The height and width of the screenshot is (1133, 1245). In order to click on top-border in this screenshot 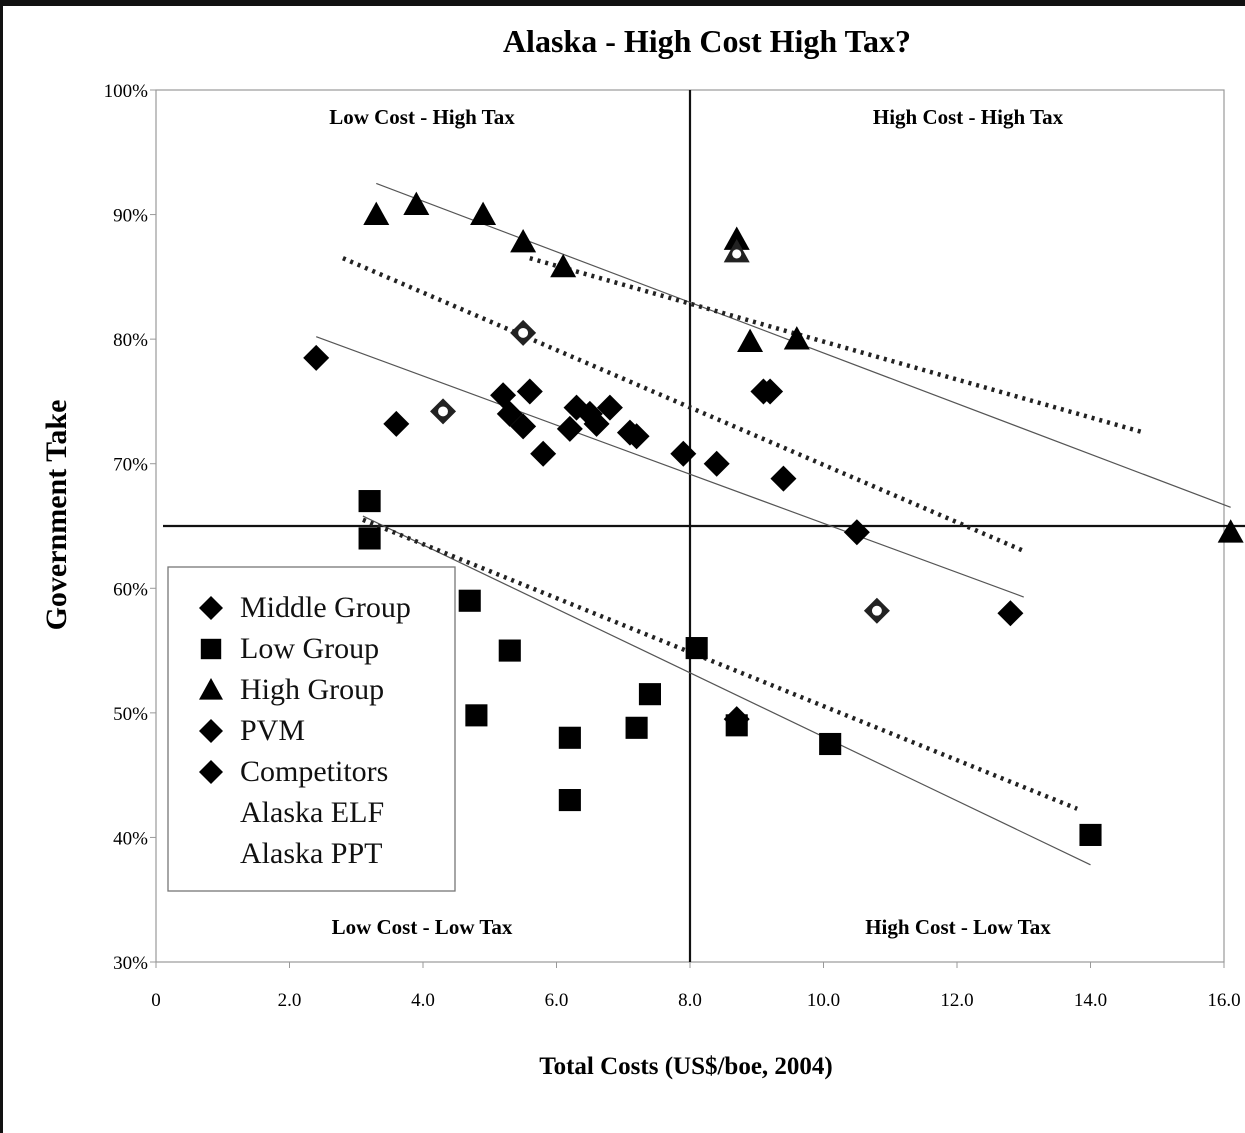, I will do `click(622, 3)`.